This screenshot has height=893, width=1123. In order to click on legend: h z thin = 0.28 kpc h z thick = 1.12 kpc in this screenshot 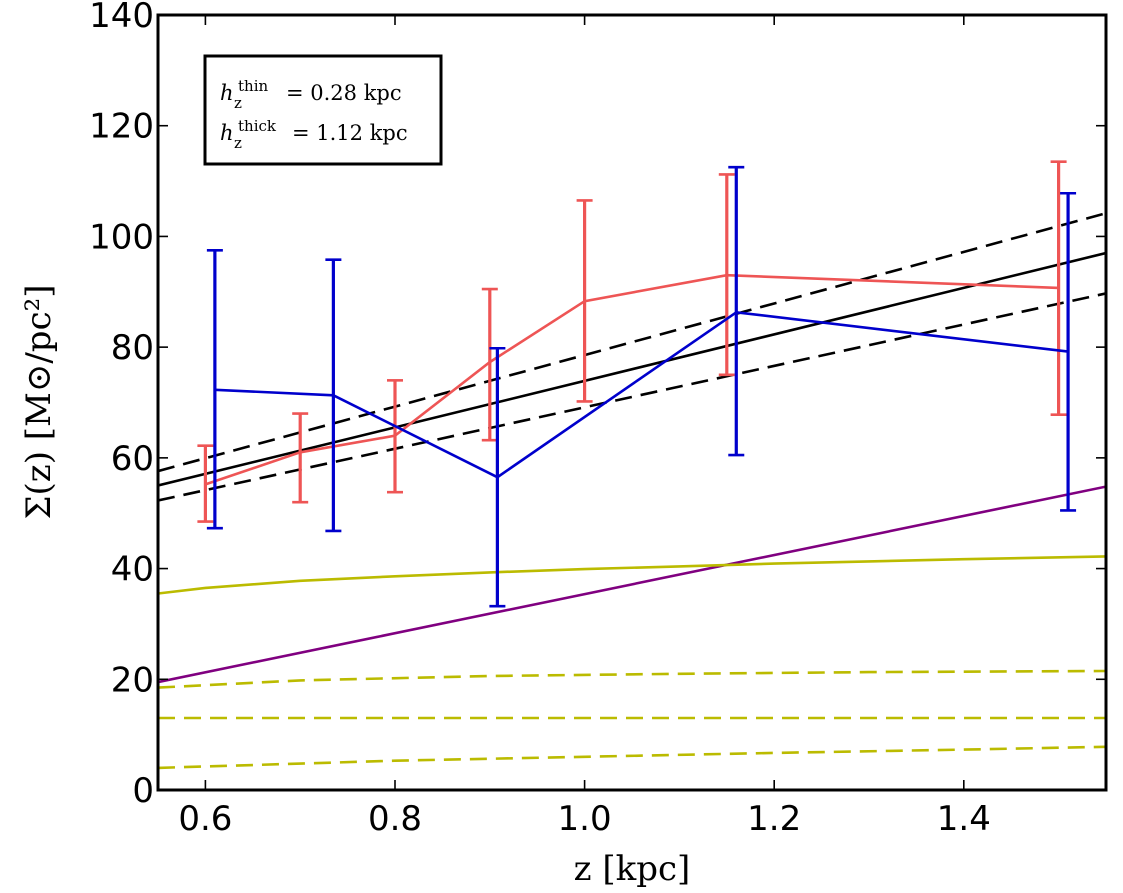, I will do `click(323, 110)`.